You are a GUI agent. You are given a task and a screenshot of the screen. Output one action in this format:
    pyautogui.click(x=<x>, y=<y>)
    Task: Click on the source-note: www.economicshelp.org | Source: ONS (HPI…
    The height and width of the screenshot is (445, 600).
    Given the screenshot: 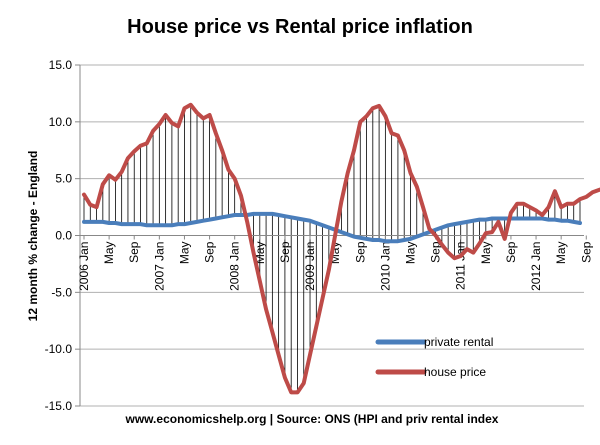 What is the action you would take?
    pyautogui.click(x=312, y=419)
    